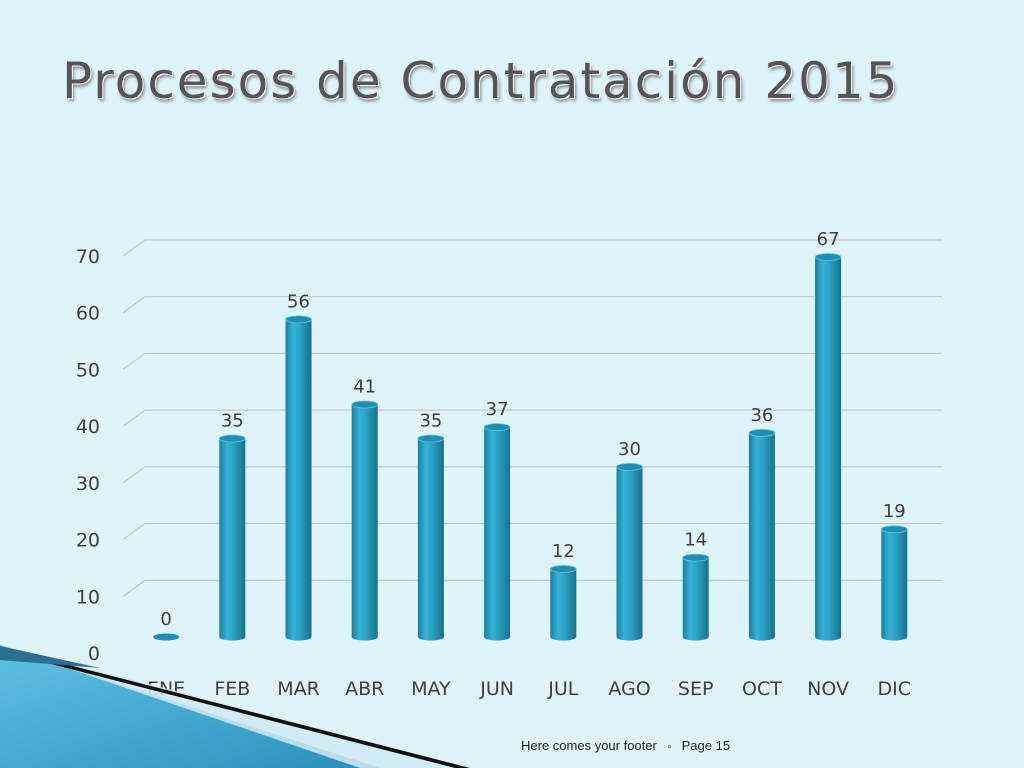 The height and width of the screenshot is (768, 1024). What do you see at coordinates (589, 745) in the screenshot?
I see `footer-text: Here comes your footer` at bounding box center [589, 745].